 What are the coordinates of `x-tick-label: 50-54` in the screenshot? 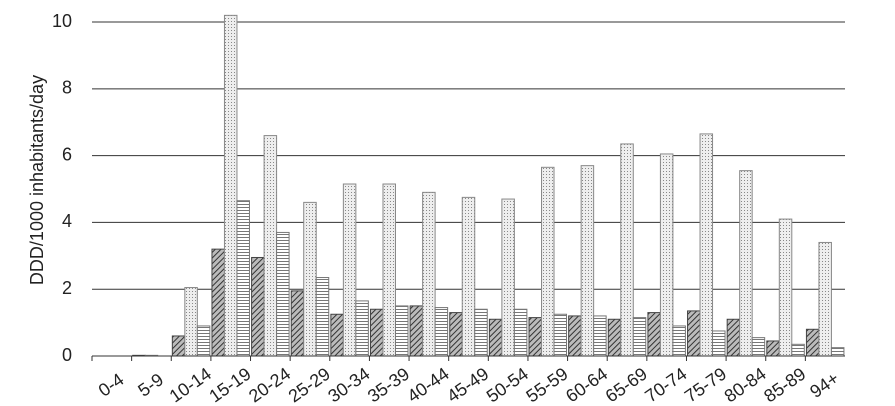 It's located at (507, 385).